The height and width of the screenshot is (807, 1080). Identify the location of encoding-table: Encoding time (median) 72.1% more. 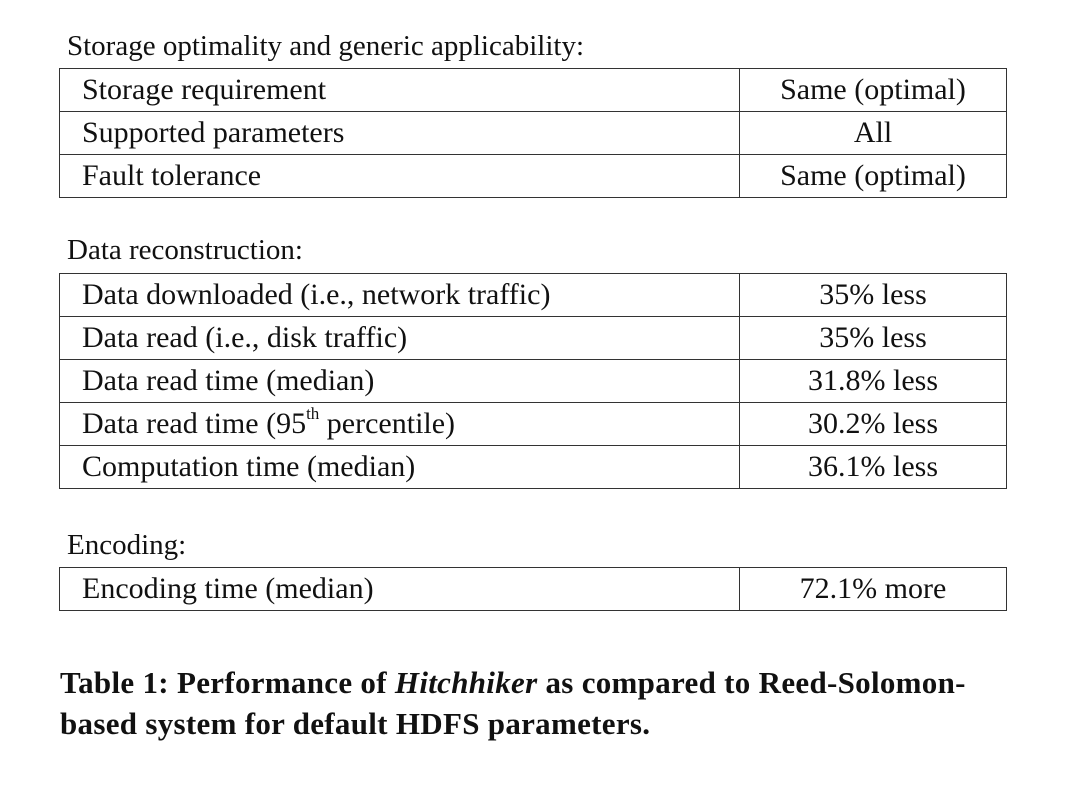
(533, 589).